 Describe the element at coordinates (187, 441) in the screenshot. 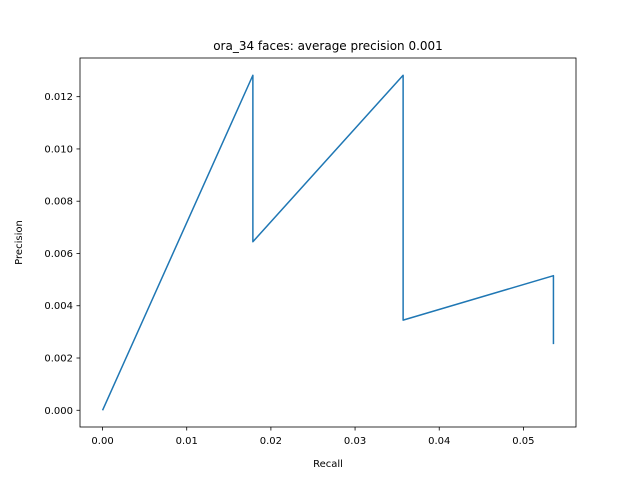

I see `x-tick-label: 0.01` at that location.